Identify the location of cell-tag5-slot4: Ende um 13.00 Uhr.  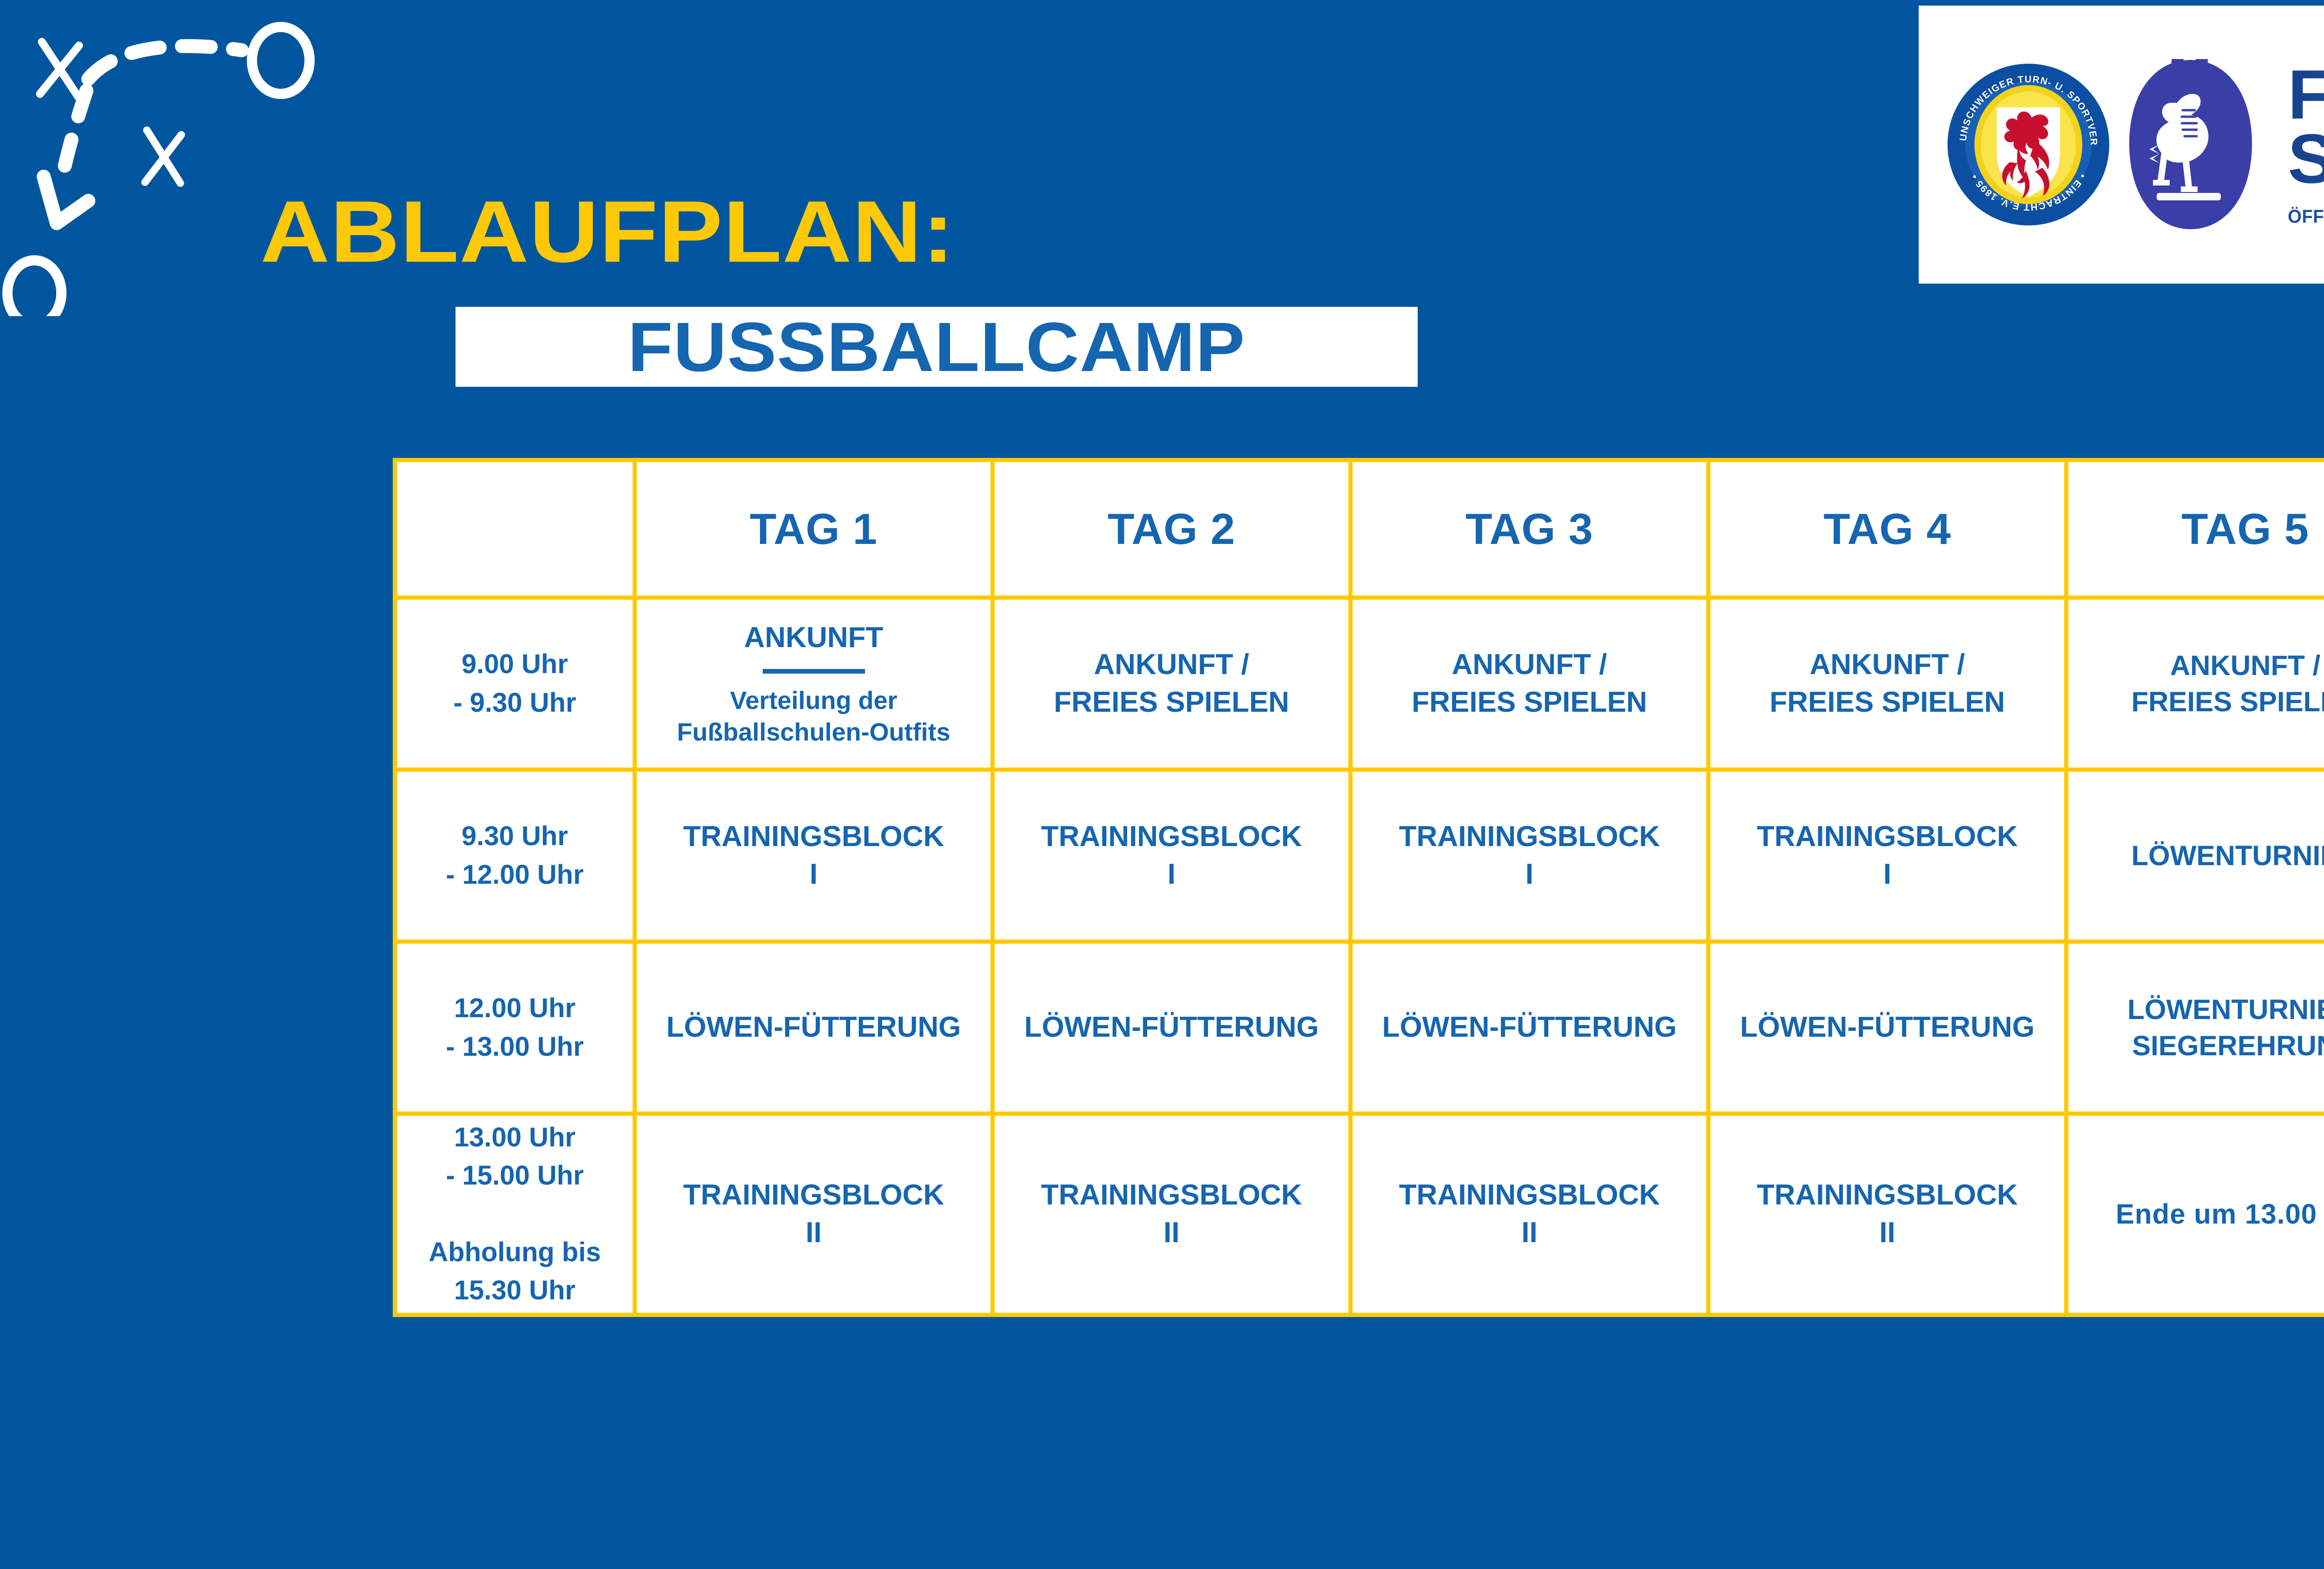
(2194, 1215).